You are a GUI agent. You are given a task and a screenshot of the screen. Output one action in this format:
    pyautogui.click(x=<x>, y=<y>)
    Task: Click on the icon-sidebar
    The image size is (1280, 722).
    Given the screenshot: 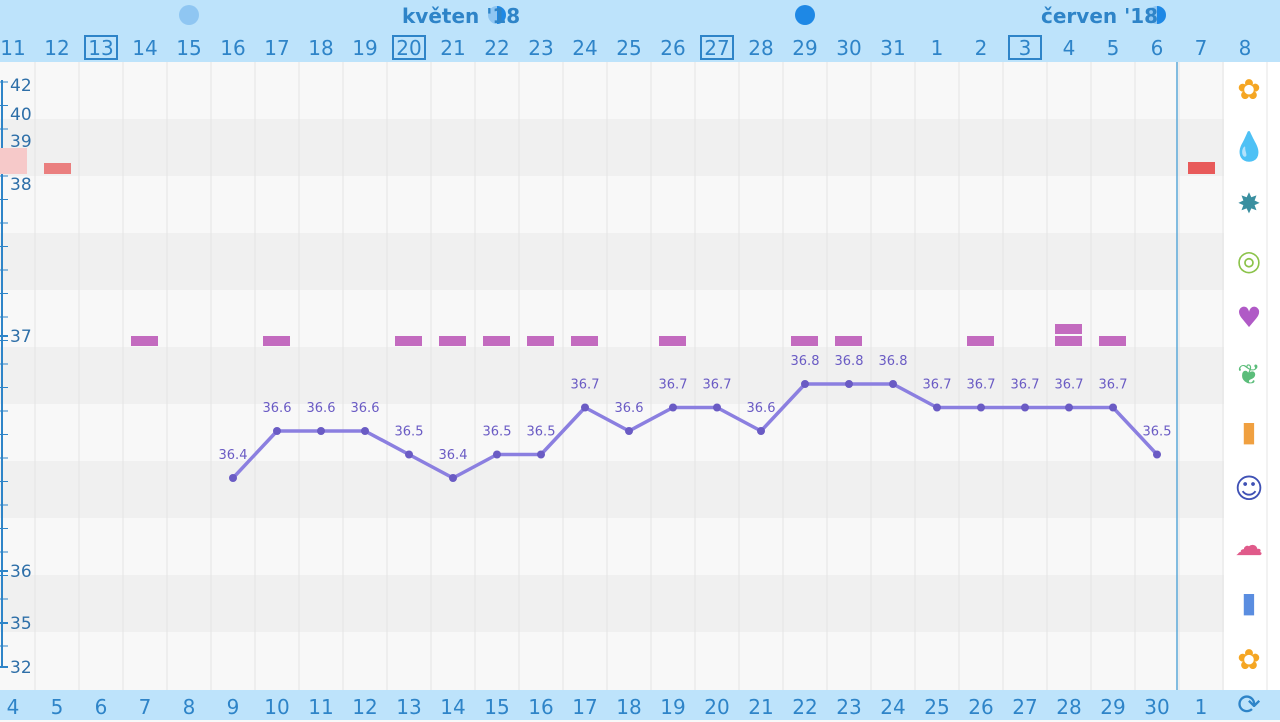 What is the action you would take?
    pyautogui.click(x=1252, y=376)
    